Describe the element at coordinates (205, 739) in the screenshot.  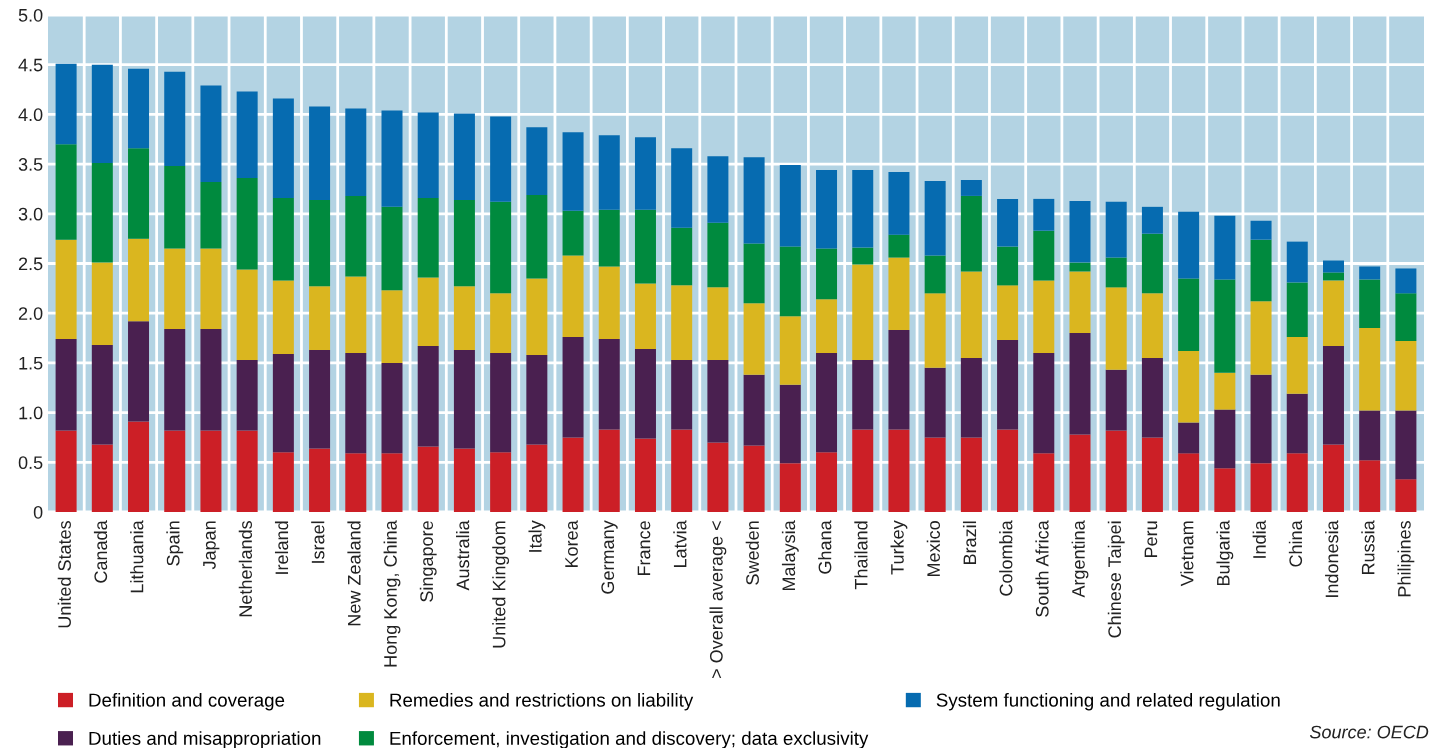
I see `legend-label: Duties and misappropriation` at that location.